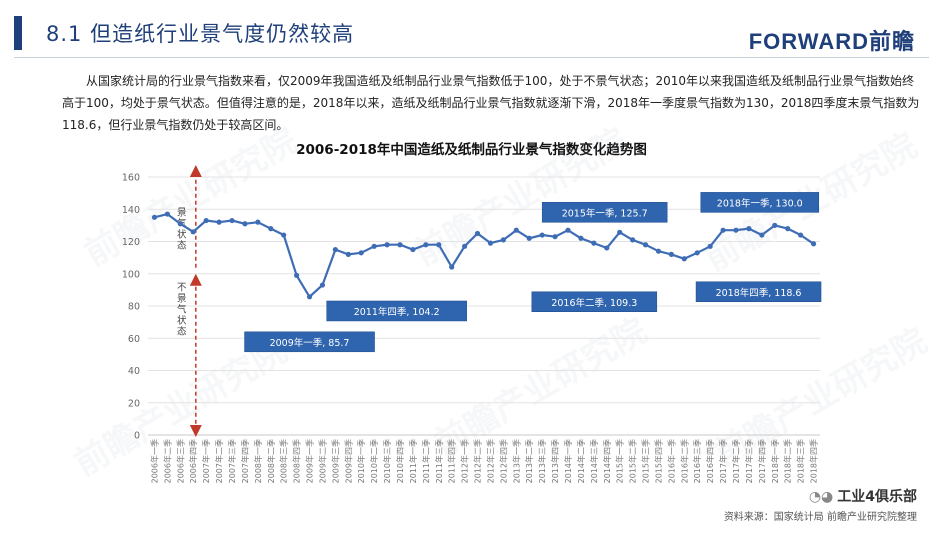 The height and width of the screenshot is (534, 943). Describe the element at coordinates (633, 461) in the screenshot. I see `x-tick-label: 2015年二季` at that location.